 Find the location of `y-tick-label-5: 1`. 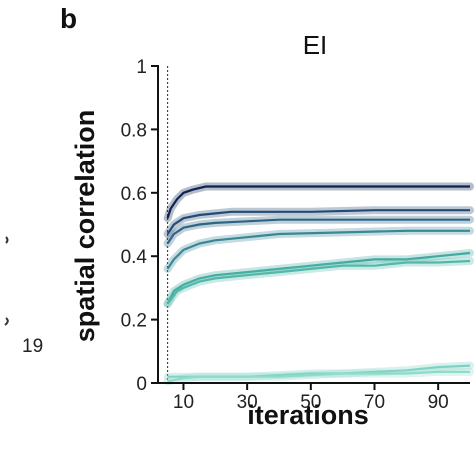

y-tick-label-5: 1 is located at coordinates (141, 67).